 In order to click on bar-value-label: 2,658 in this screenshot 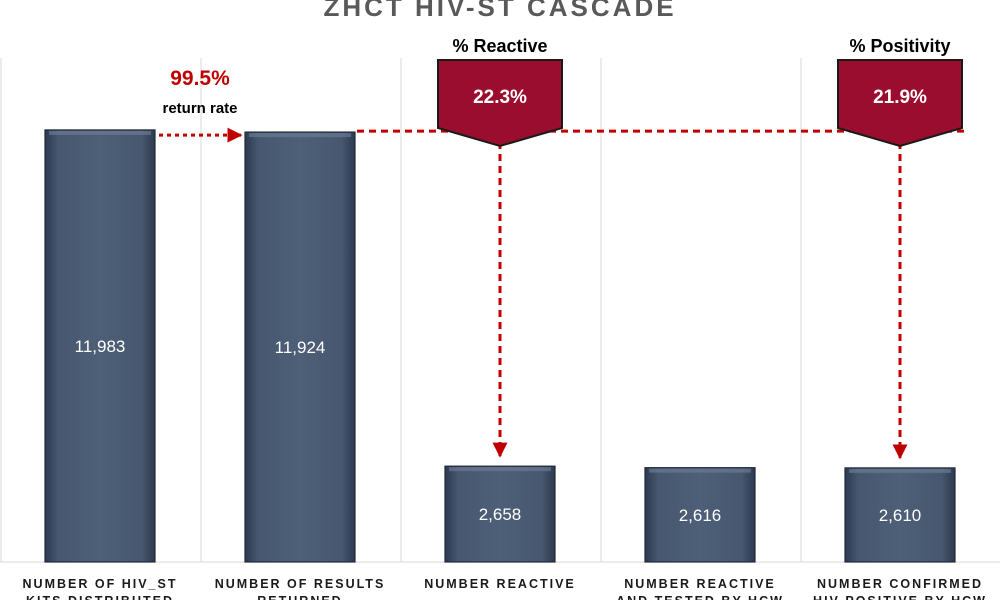, I will do `click(500, 514)`.